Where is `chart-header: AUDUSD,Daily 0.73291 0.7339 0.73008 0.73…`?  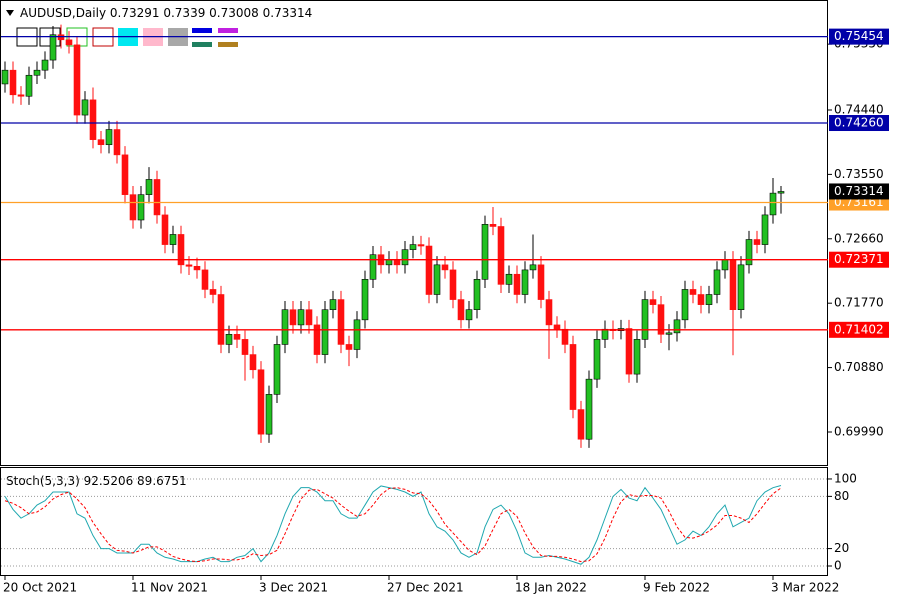 chart-header: AUDUSD,Daily 0.73291 0.7339 0.73008 0.73… is located at coordinates (166, 13).